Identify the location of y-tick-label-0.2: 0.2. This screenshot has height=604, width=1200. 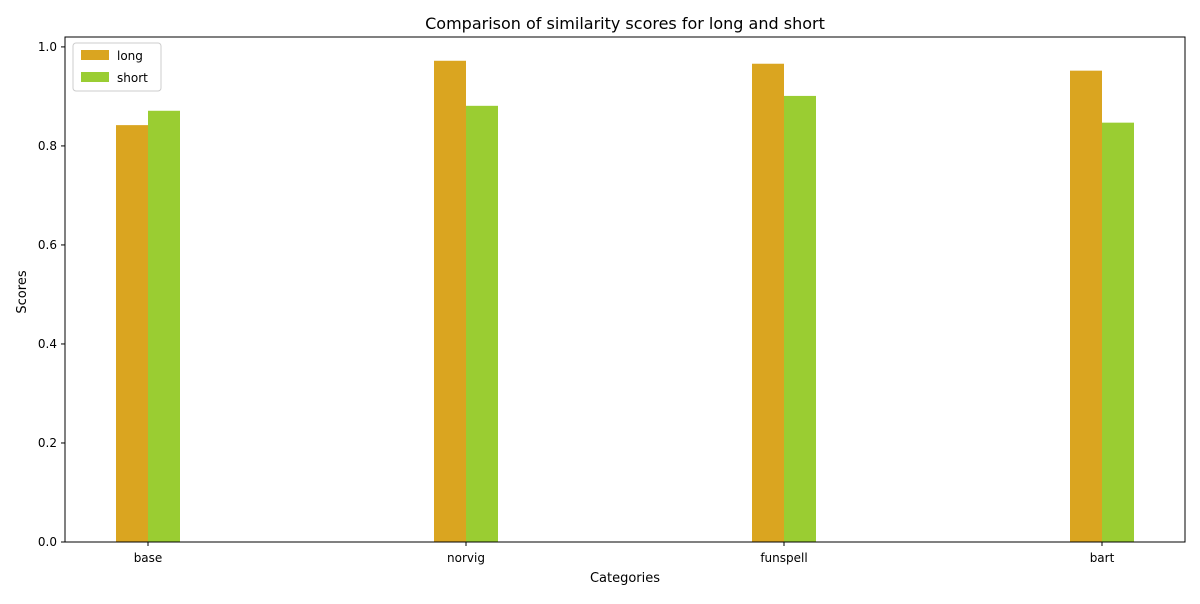
(47, 443).